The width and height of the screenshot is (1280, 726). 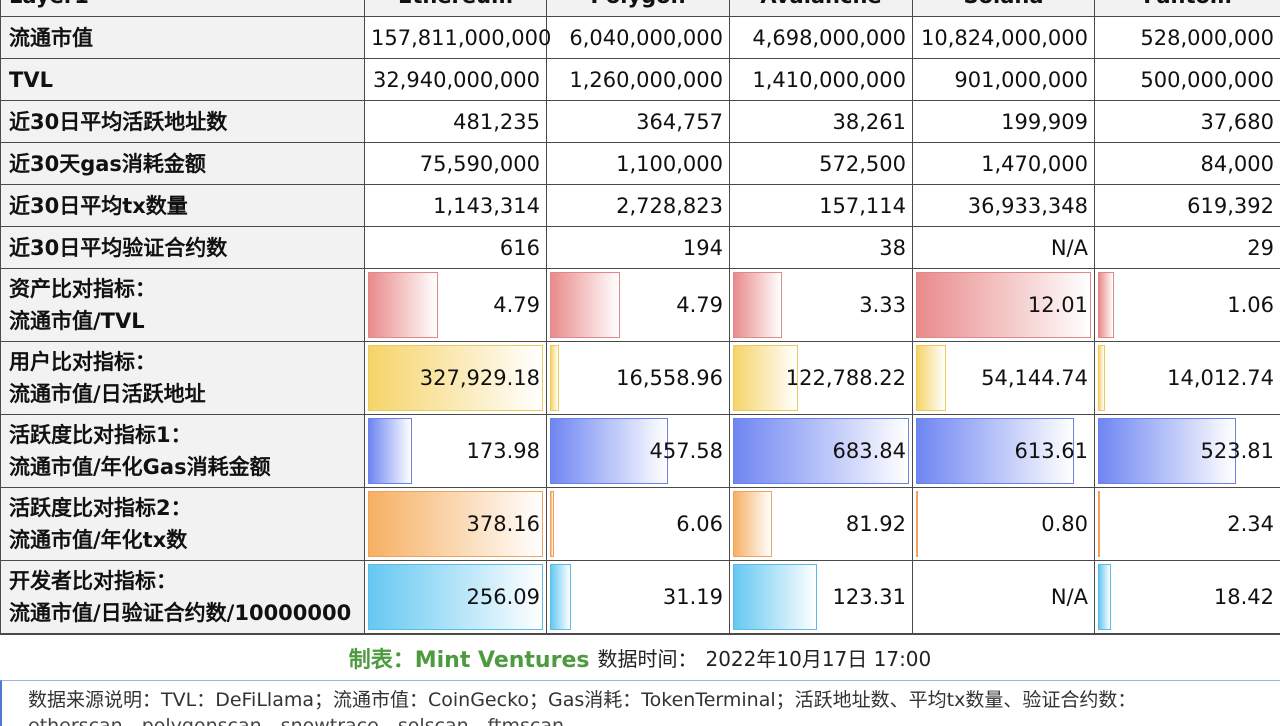 What do you see at coordinates (182, 247) in the screenshot?
I see `row-label: 近30日平均验证合约数` at bounding box center [182, 247].